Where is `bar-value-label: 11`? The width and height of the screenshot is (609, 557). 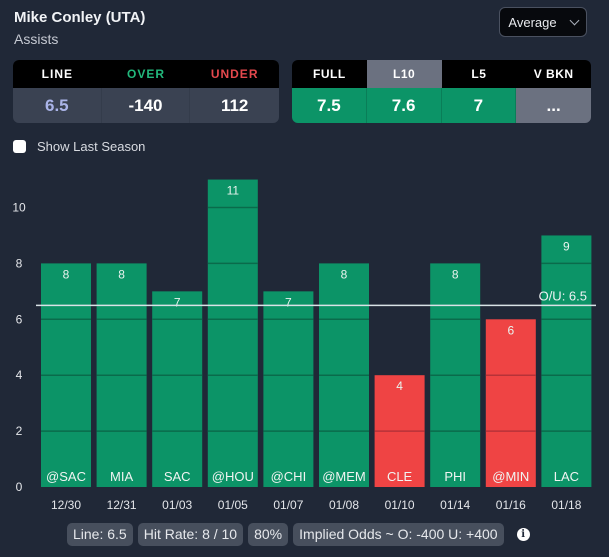 bar-value-label: 11 is located at coordinates (233, 191).